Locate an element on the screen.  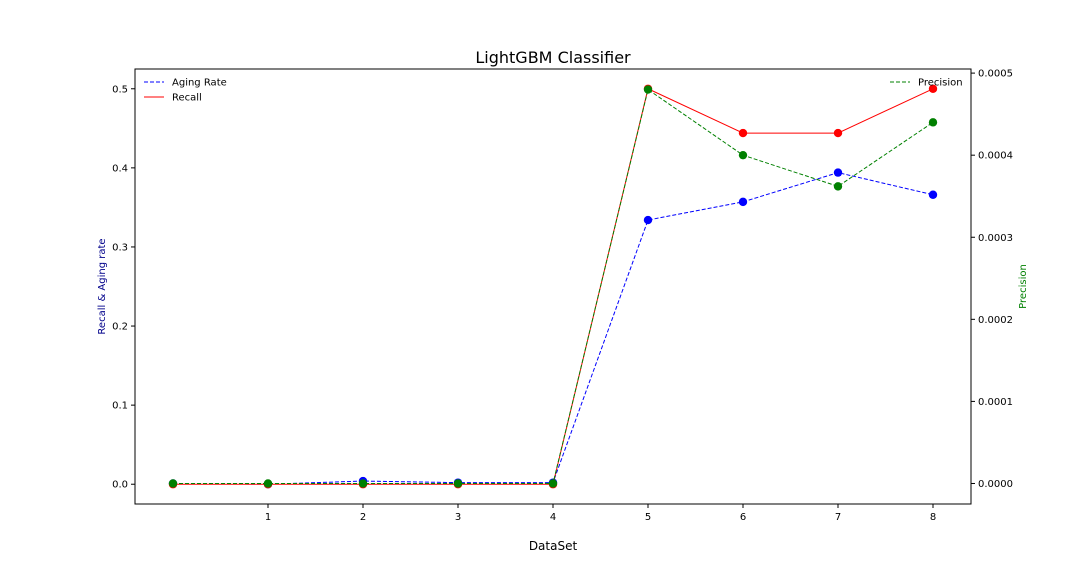
y-axis-left-label: Recall & Aging rate is located at coordinates (102, 286).